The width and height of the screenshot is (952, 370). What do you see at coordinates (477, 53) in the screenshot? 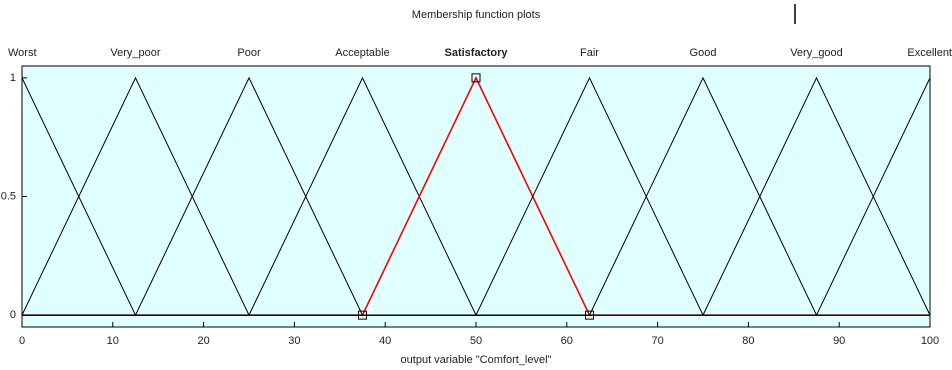
I see `mf-label: Satisfactory` at bounding box center [477, 53].